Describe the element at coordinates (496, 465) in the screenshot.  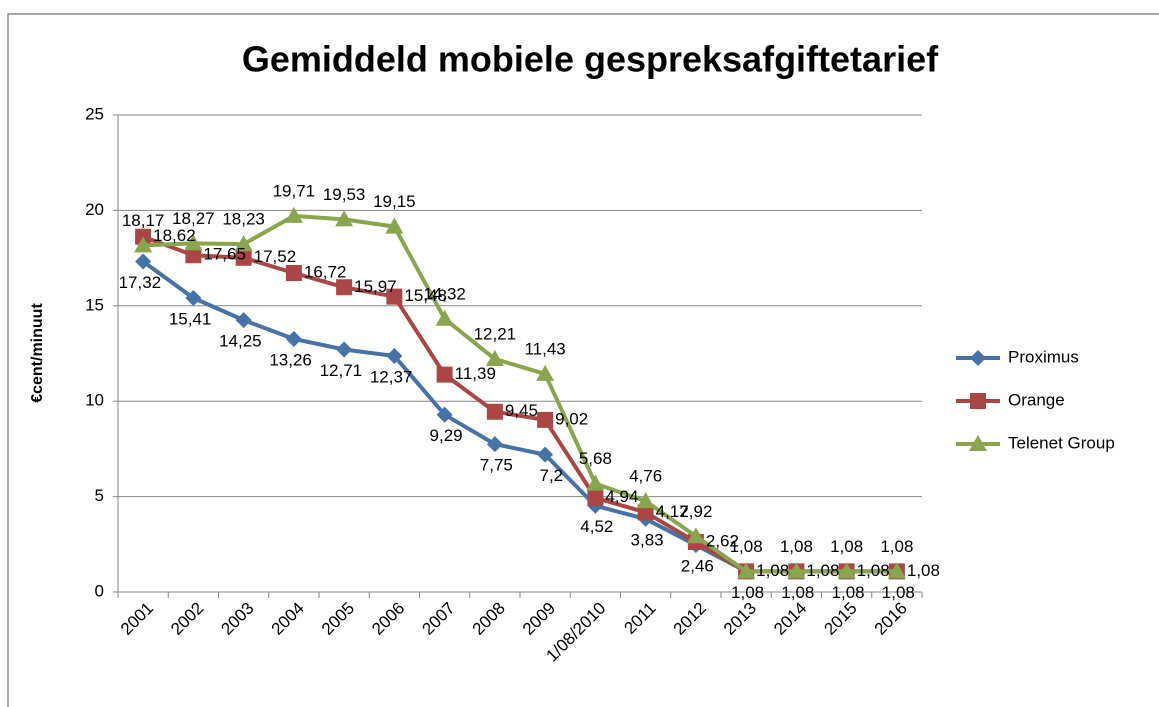
I see `data-label: 7,75` at that location.